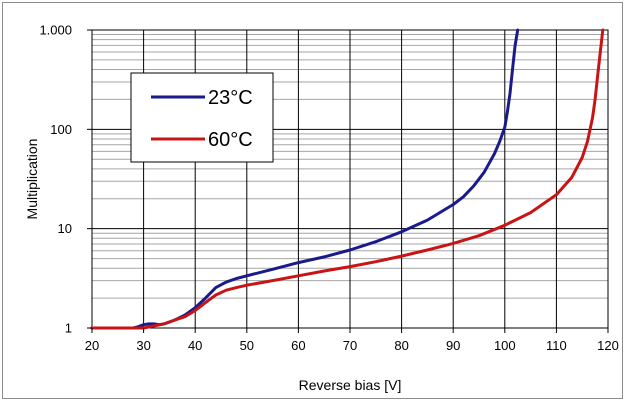  I want to click on x-tick-label: 90, so click(453, 345).